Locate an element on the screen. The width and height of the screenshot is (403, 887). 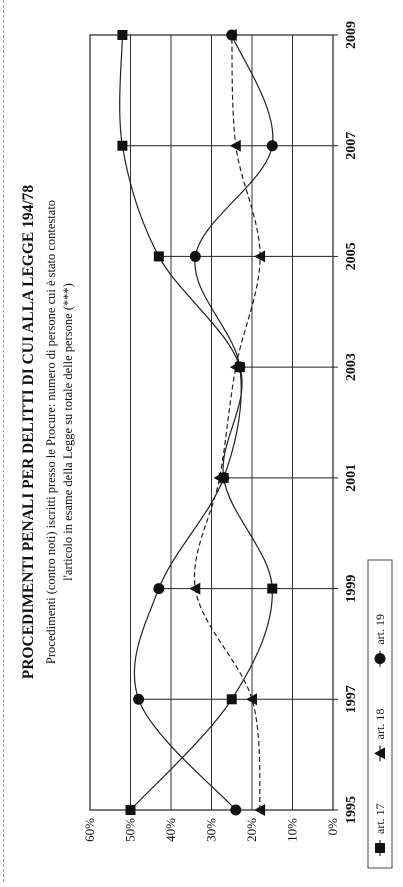
marker-art-18-2007 is located at coordinates (235, 145).